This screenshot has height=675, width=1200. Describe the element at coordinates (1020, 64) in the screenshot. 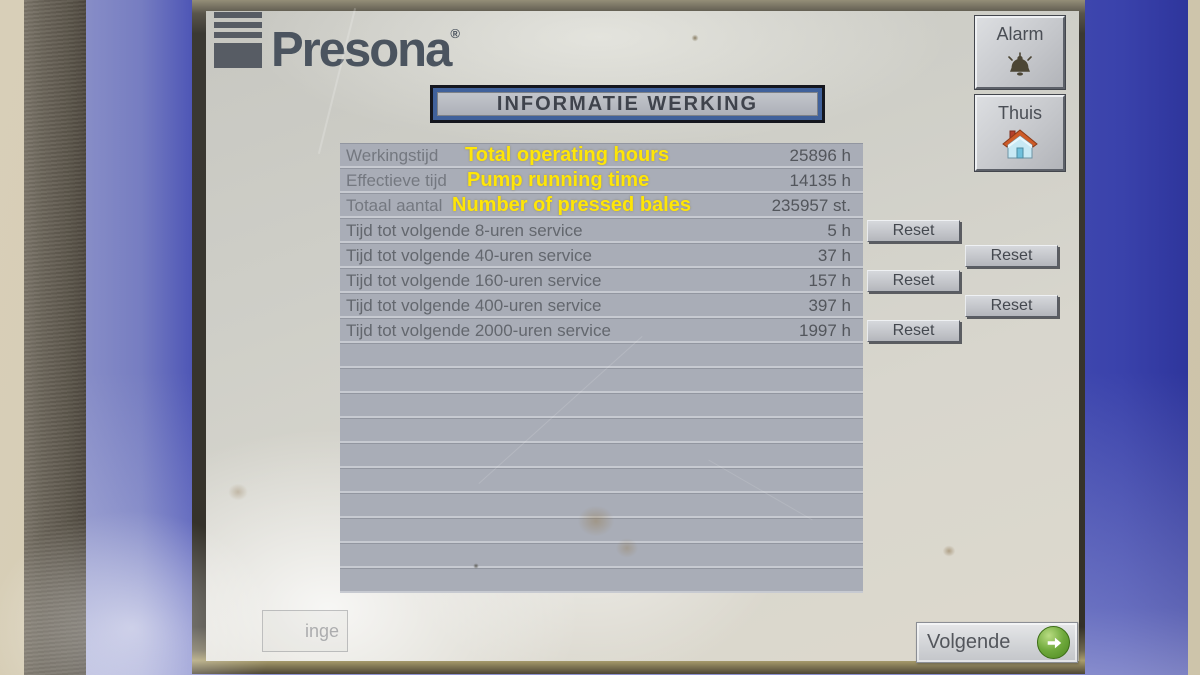

I see `bell-icon` at that location.